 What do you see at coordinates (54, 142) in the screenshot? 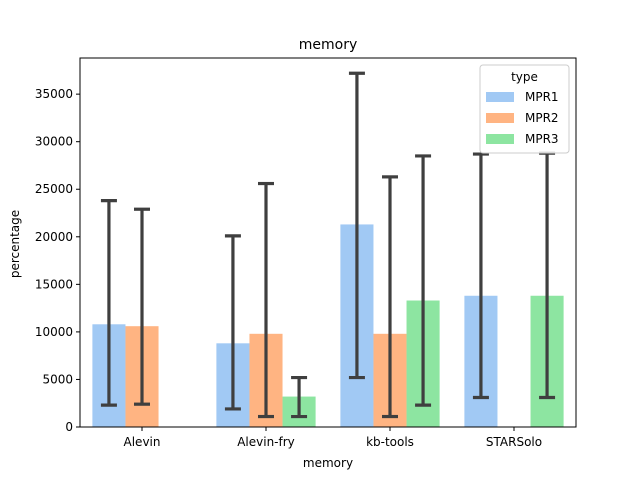
I see `y-tick-label: 30000` at bounding box center [54, 142].